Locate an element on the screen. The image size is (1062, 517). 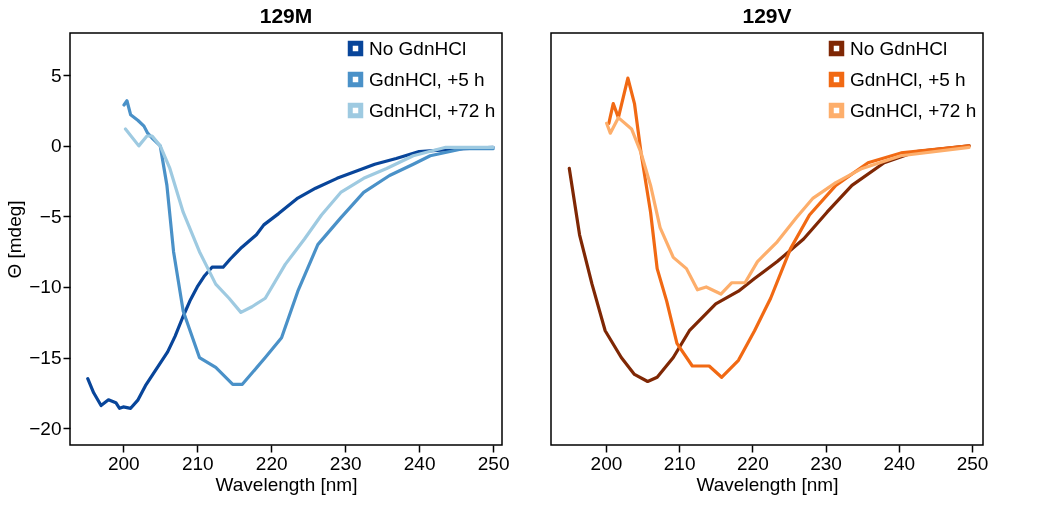
y-axis-title: Θ [mdeg] is located at coordinates (15, 239).